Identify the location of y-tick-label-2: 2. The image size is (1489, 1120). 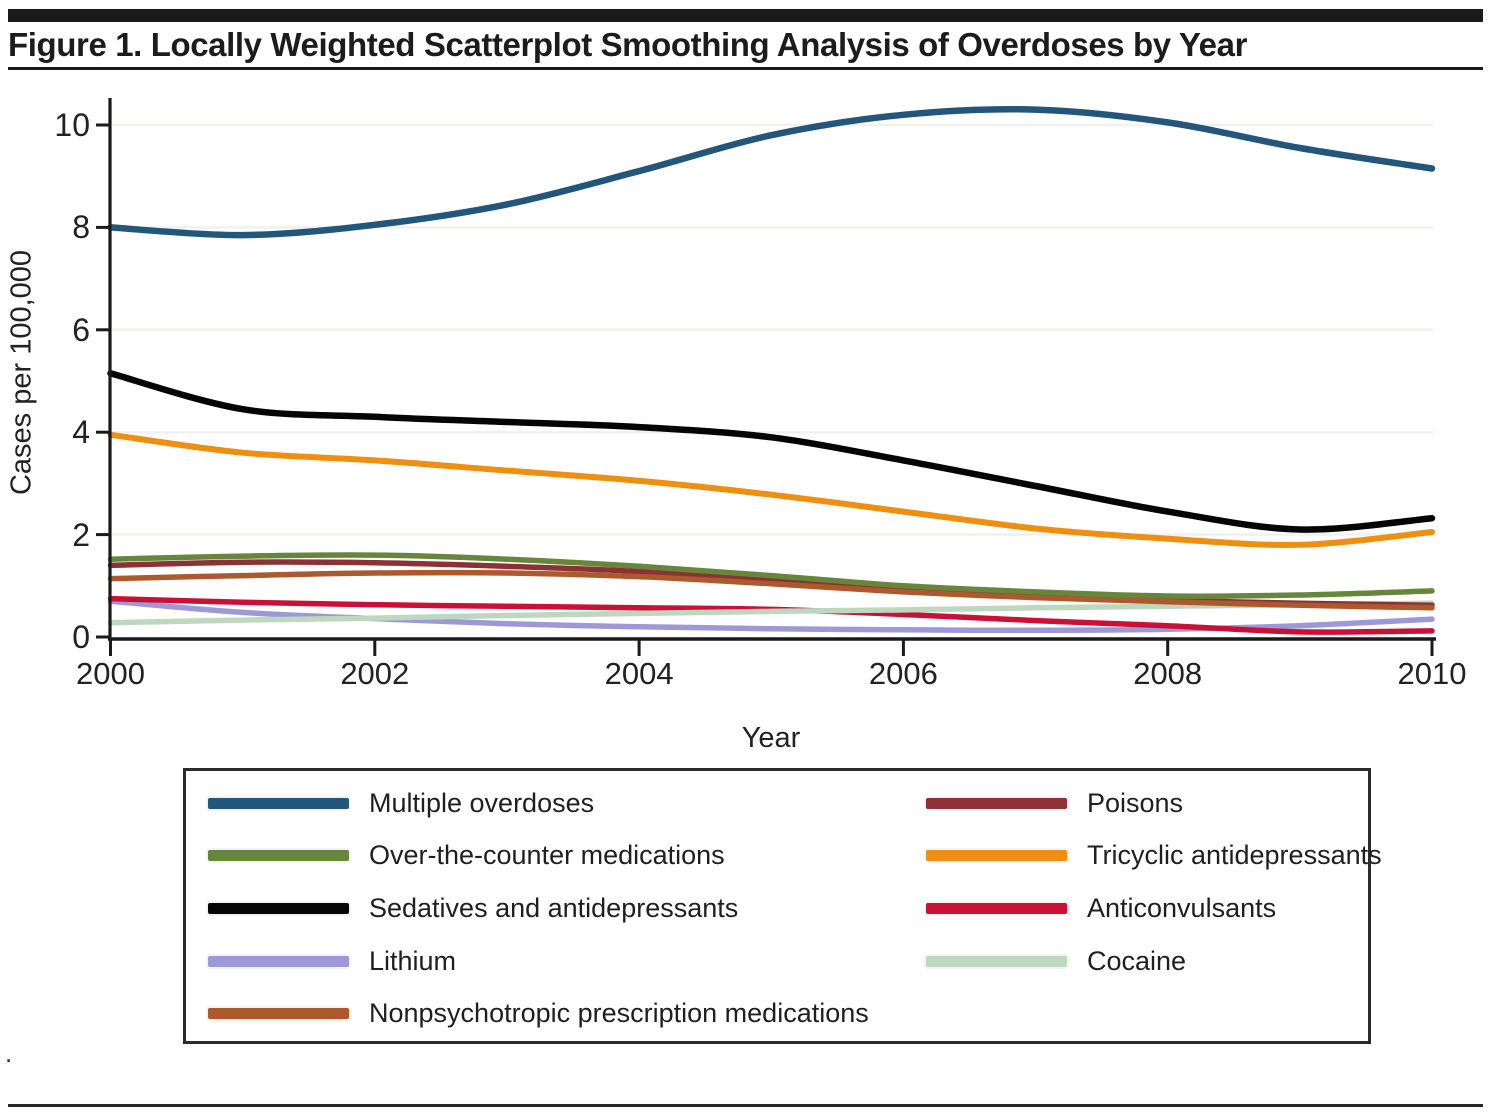
(81, 534).